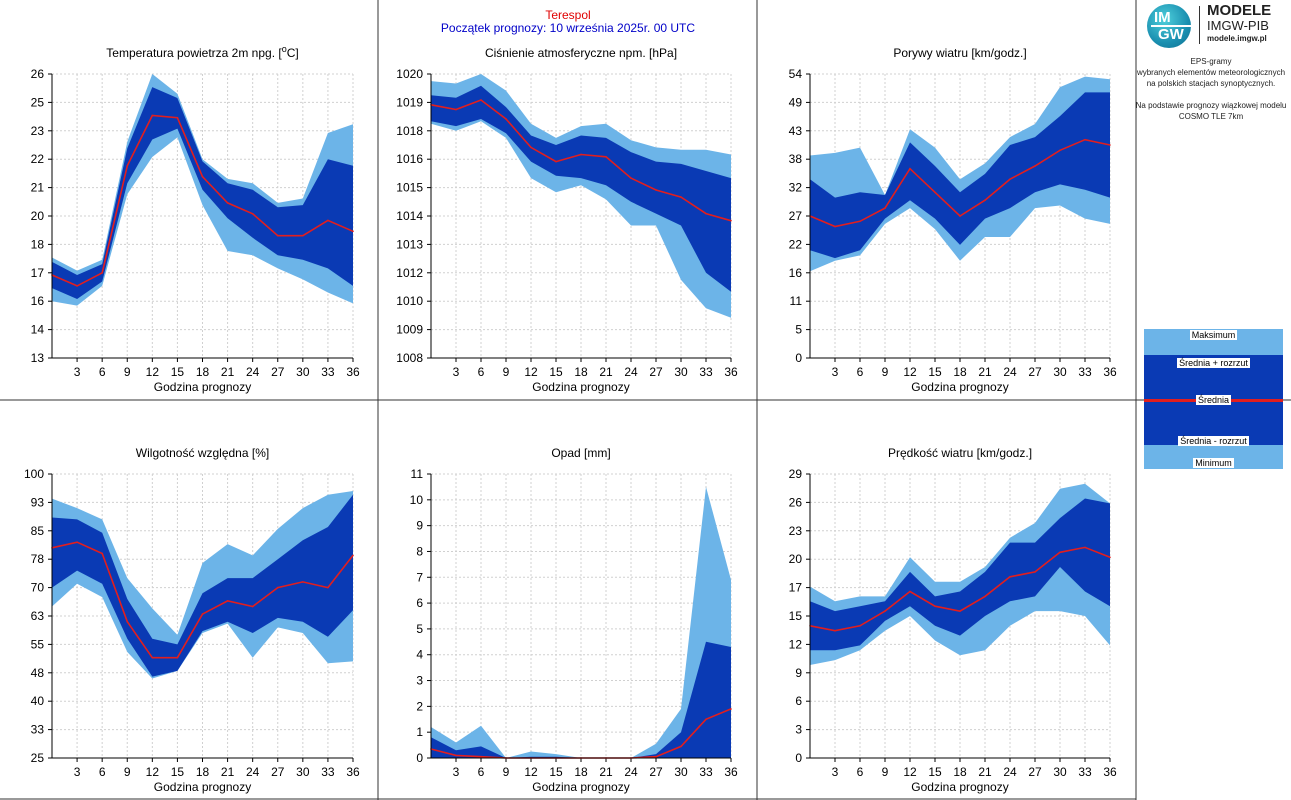 The height and width of the screenshot is (800, 1291). Describe the element at coordinates (202, 453) in the screenshot. I see `chart-title: Wilgotność względna [%]` at that location.